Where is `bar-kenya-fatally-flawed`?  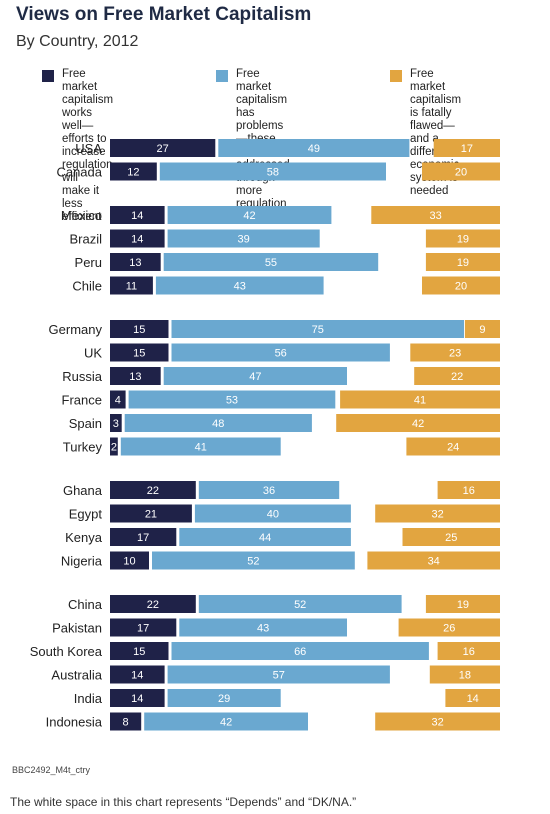 bar-kenya-fatally-flawed is located at coordinates (451, 537).